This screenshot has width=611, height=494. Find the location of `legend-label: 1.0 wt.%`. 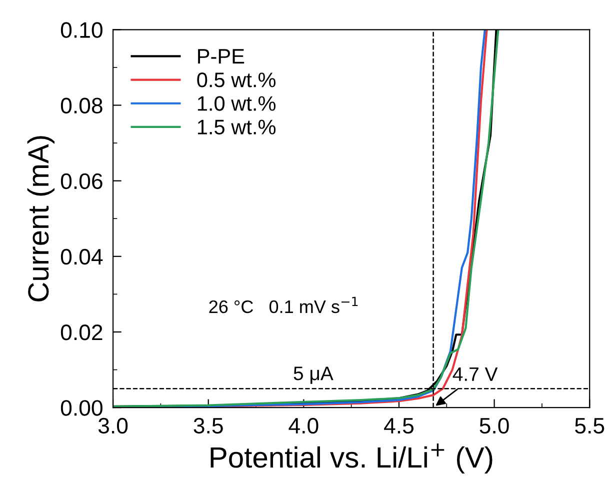

legend-label: 1.0 wt.% is located at coordinates (237, 103).